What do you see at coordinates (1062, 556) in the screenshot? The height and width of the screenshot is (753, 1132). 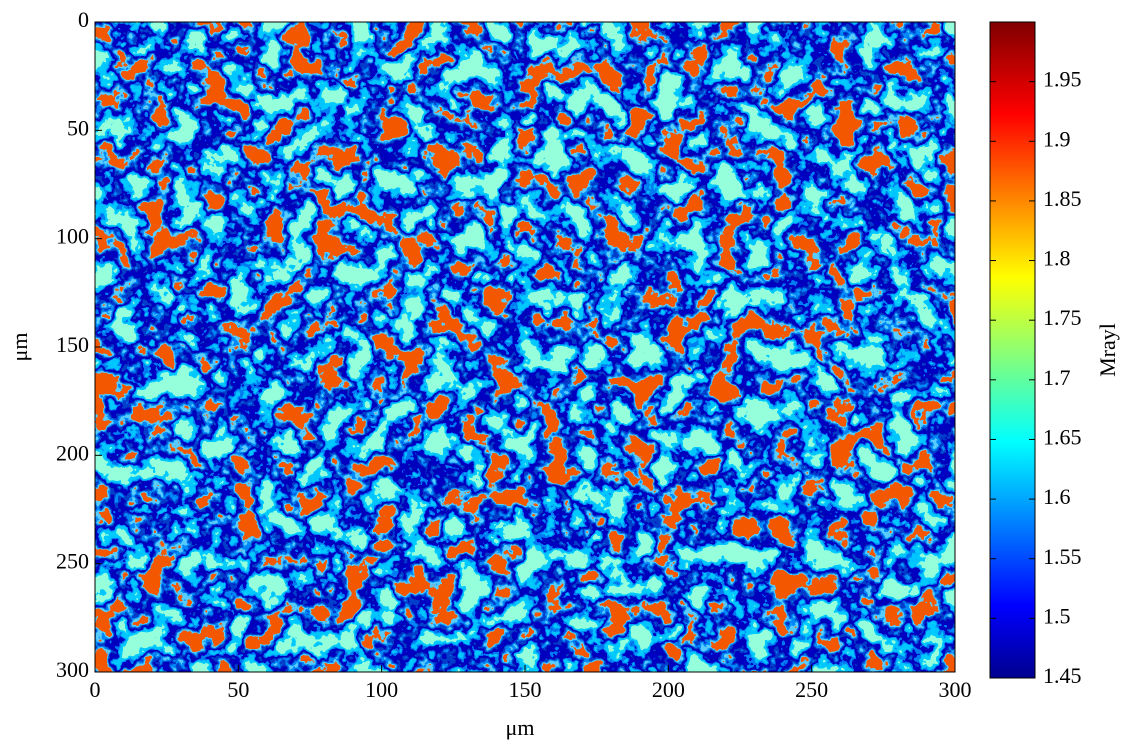 I see `colorbar-tick-label: 1.55` at bounding box center [1062, 556].